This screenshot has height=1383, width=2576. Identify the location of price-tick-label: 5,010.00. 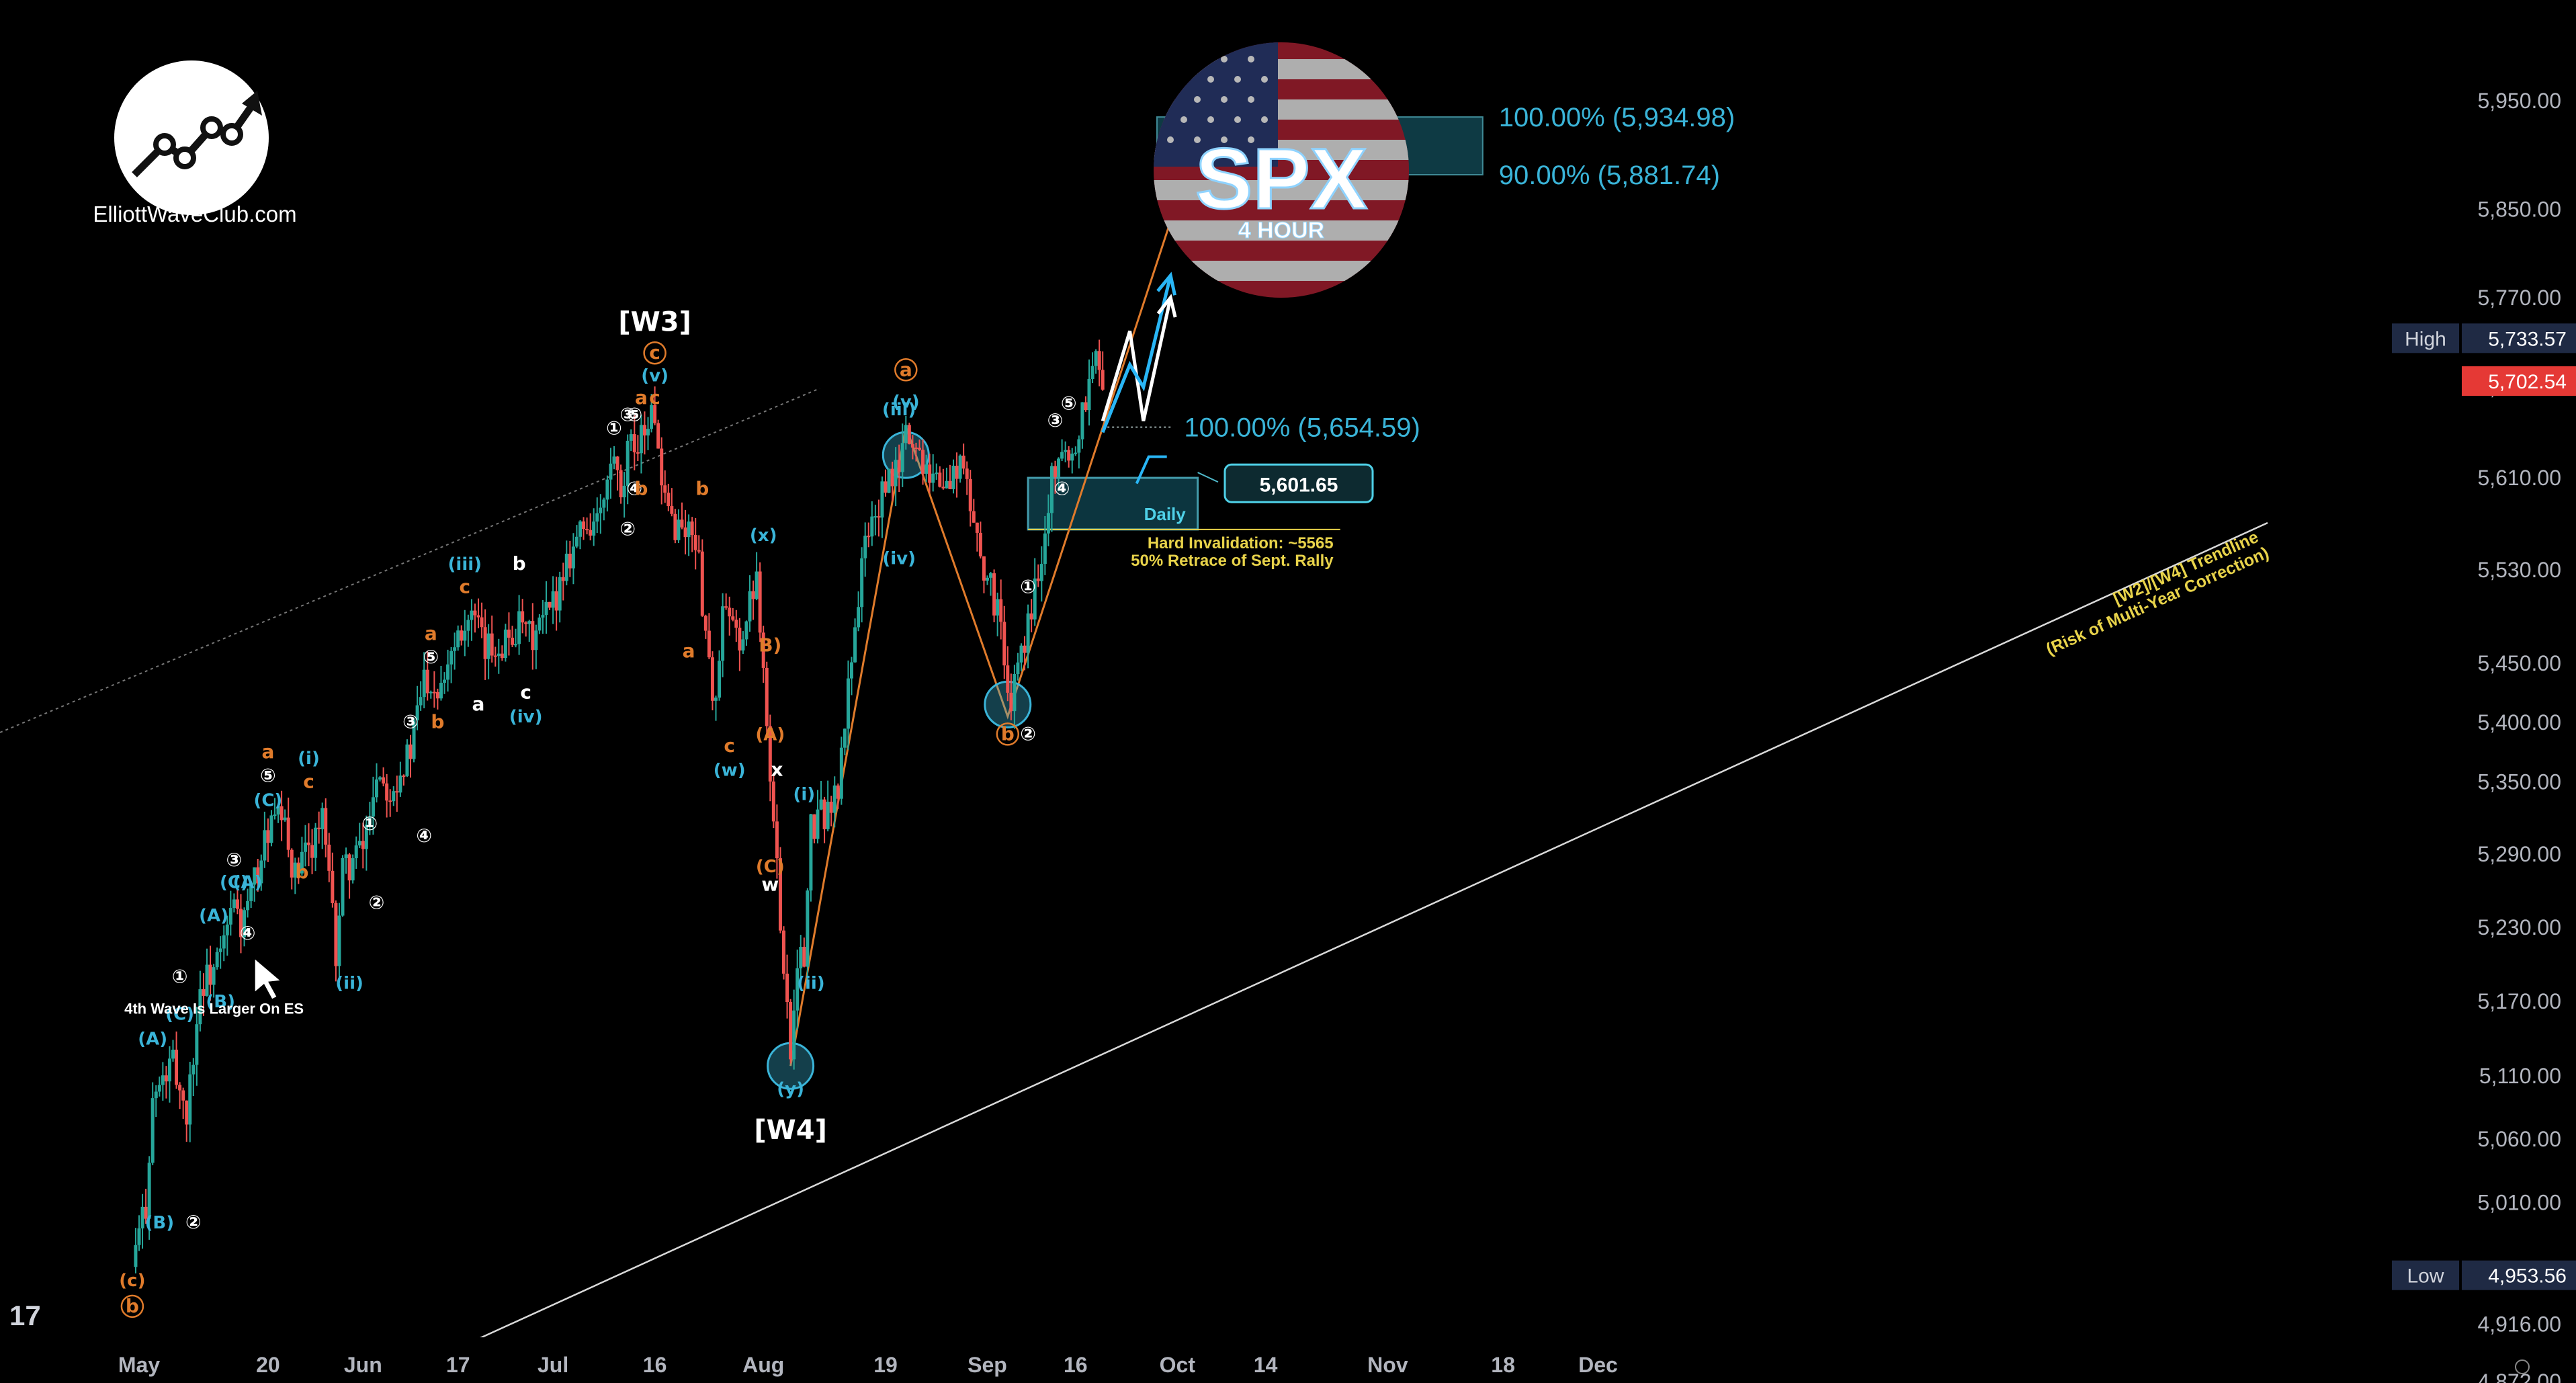
(2519, 1203).